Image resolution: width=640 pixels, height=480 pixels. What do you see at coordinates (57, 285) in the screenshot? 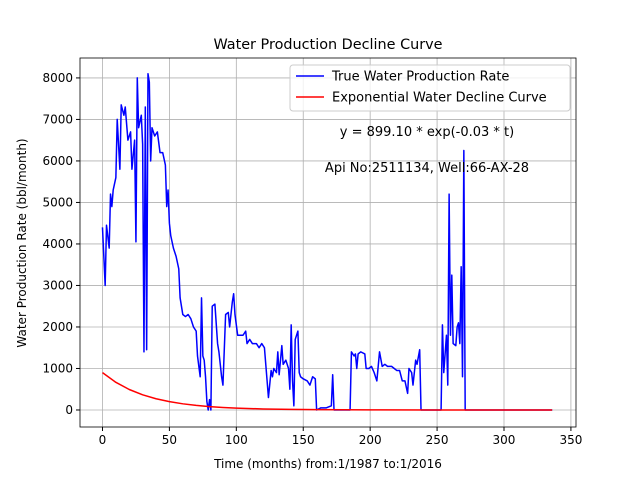
I see `y-tick-label: 3000` at bounding box center [57, 285].